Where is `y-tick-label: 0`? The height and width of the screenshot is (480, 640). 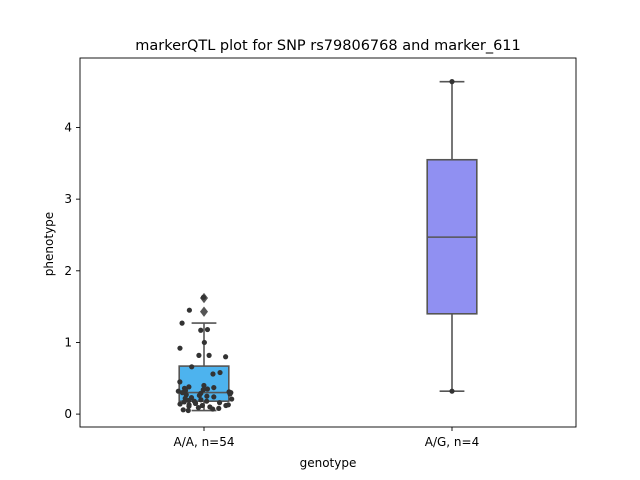
y-tick-label: 0 is located at coordinates (68, 414).